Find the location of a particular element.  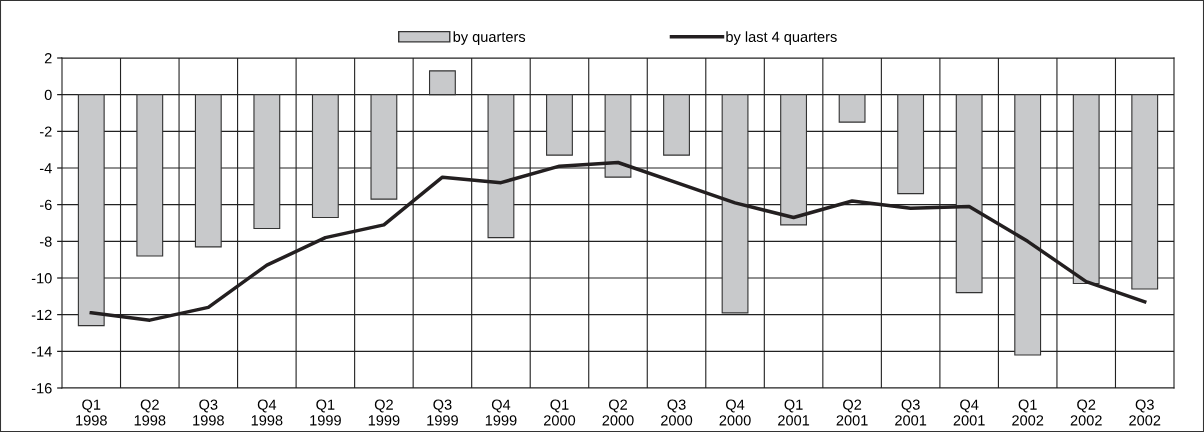

y-tick-label: -14 is located at coordinates (41, 351).